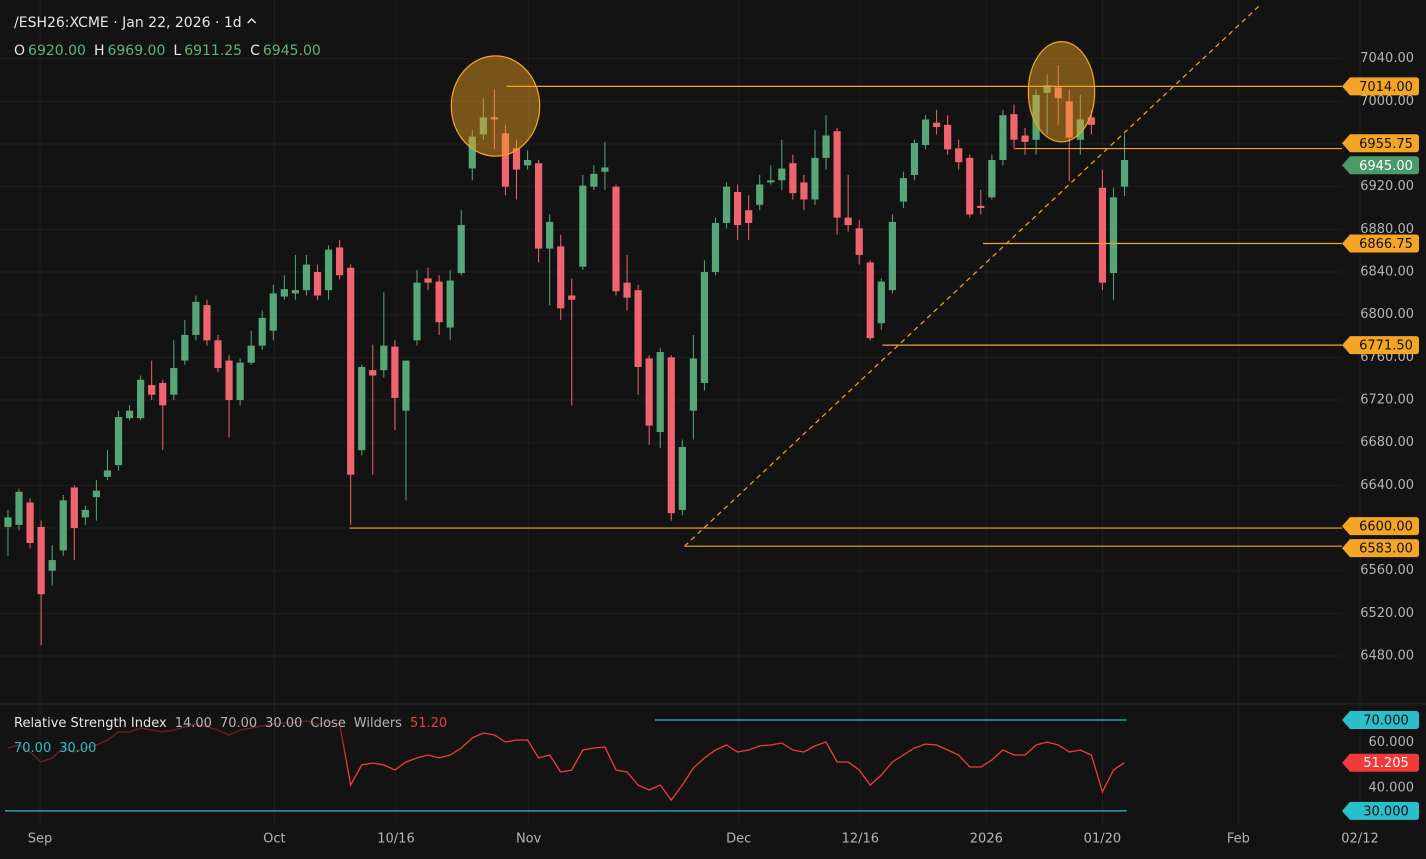 The image size is (1426, 859). I want to click on x-tick-label: Dec, so click(738, 839).